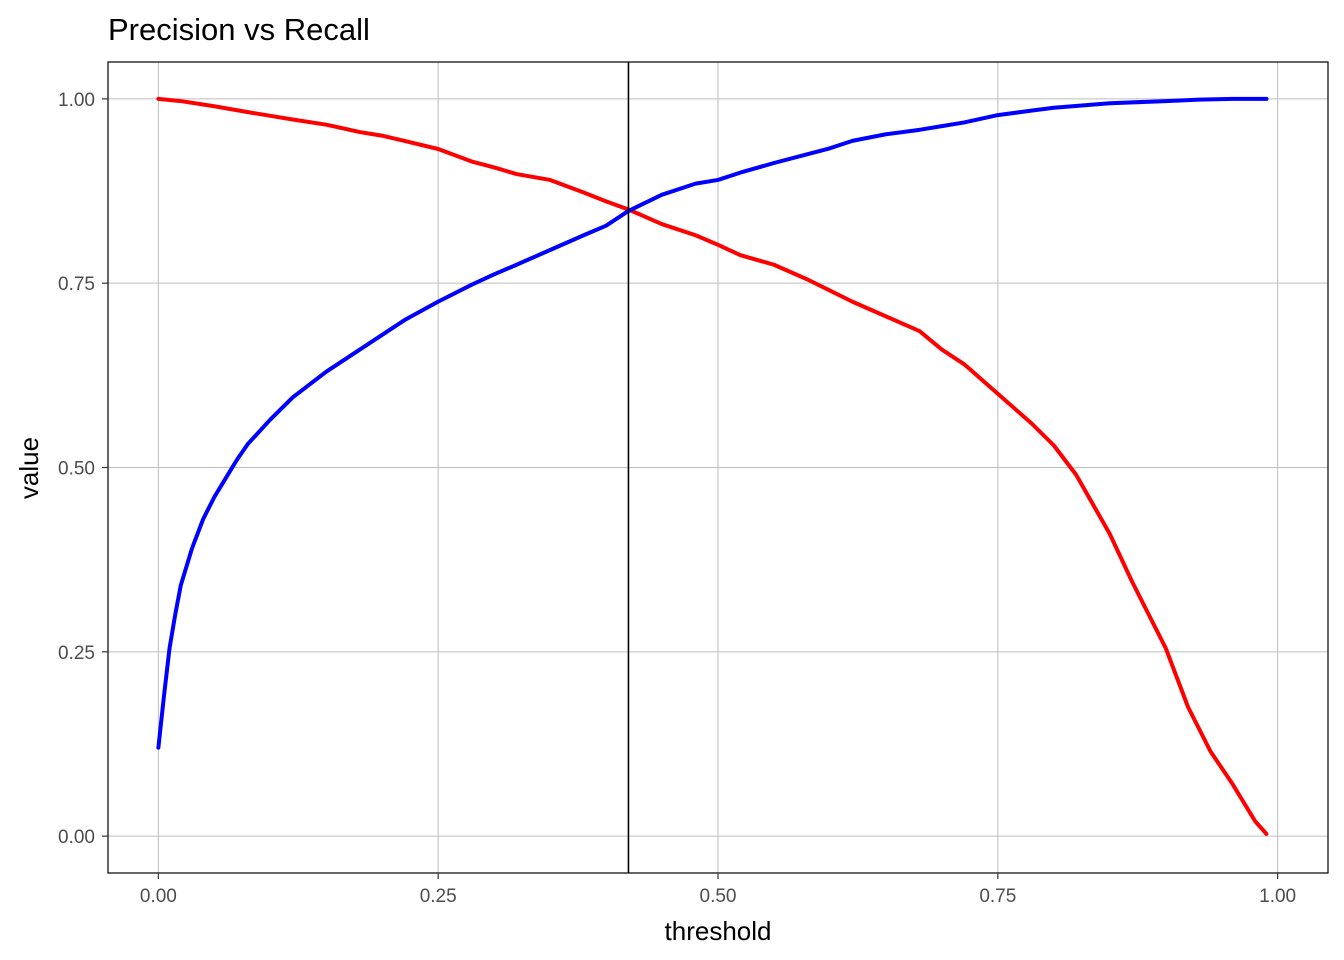 This screenshot has height=960, width=1344. Describe the element at coordinates (158, 896) in the screenshot. I see `x-tick-label: 0.00` at that location.